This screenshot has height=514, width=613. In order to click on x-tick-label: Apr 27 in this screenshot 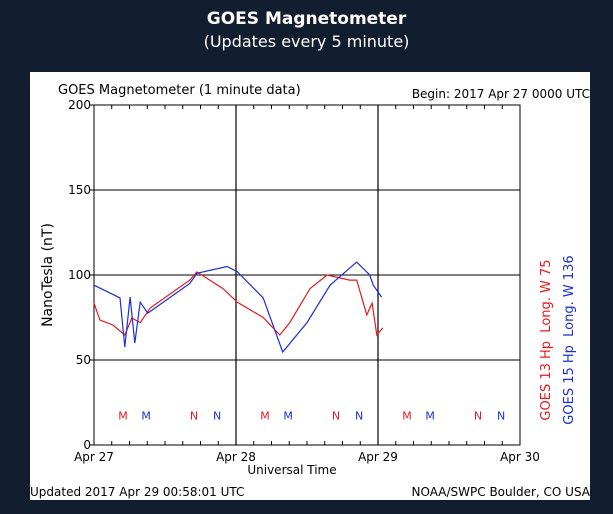, I will do `click(94, 457)`.